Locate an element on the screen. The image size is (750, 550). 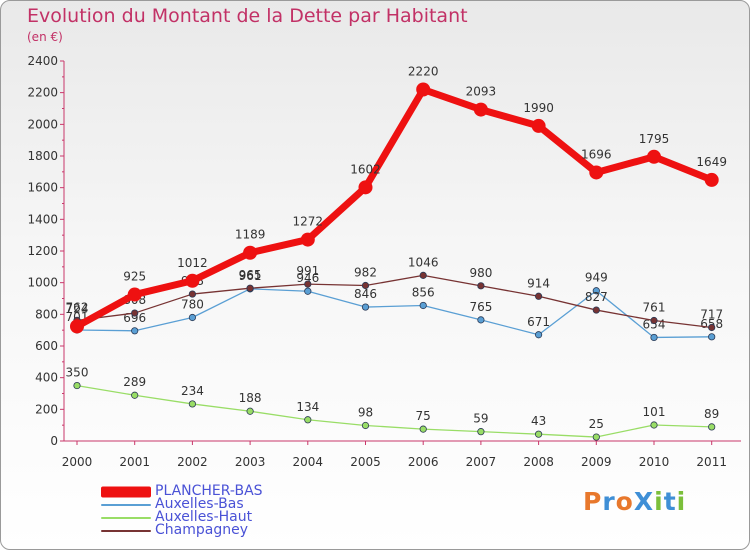
data-label: 2093 is located at coordinates (481, 92).